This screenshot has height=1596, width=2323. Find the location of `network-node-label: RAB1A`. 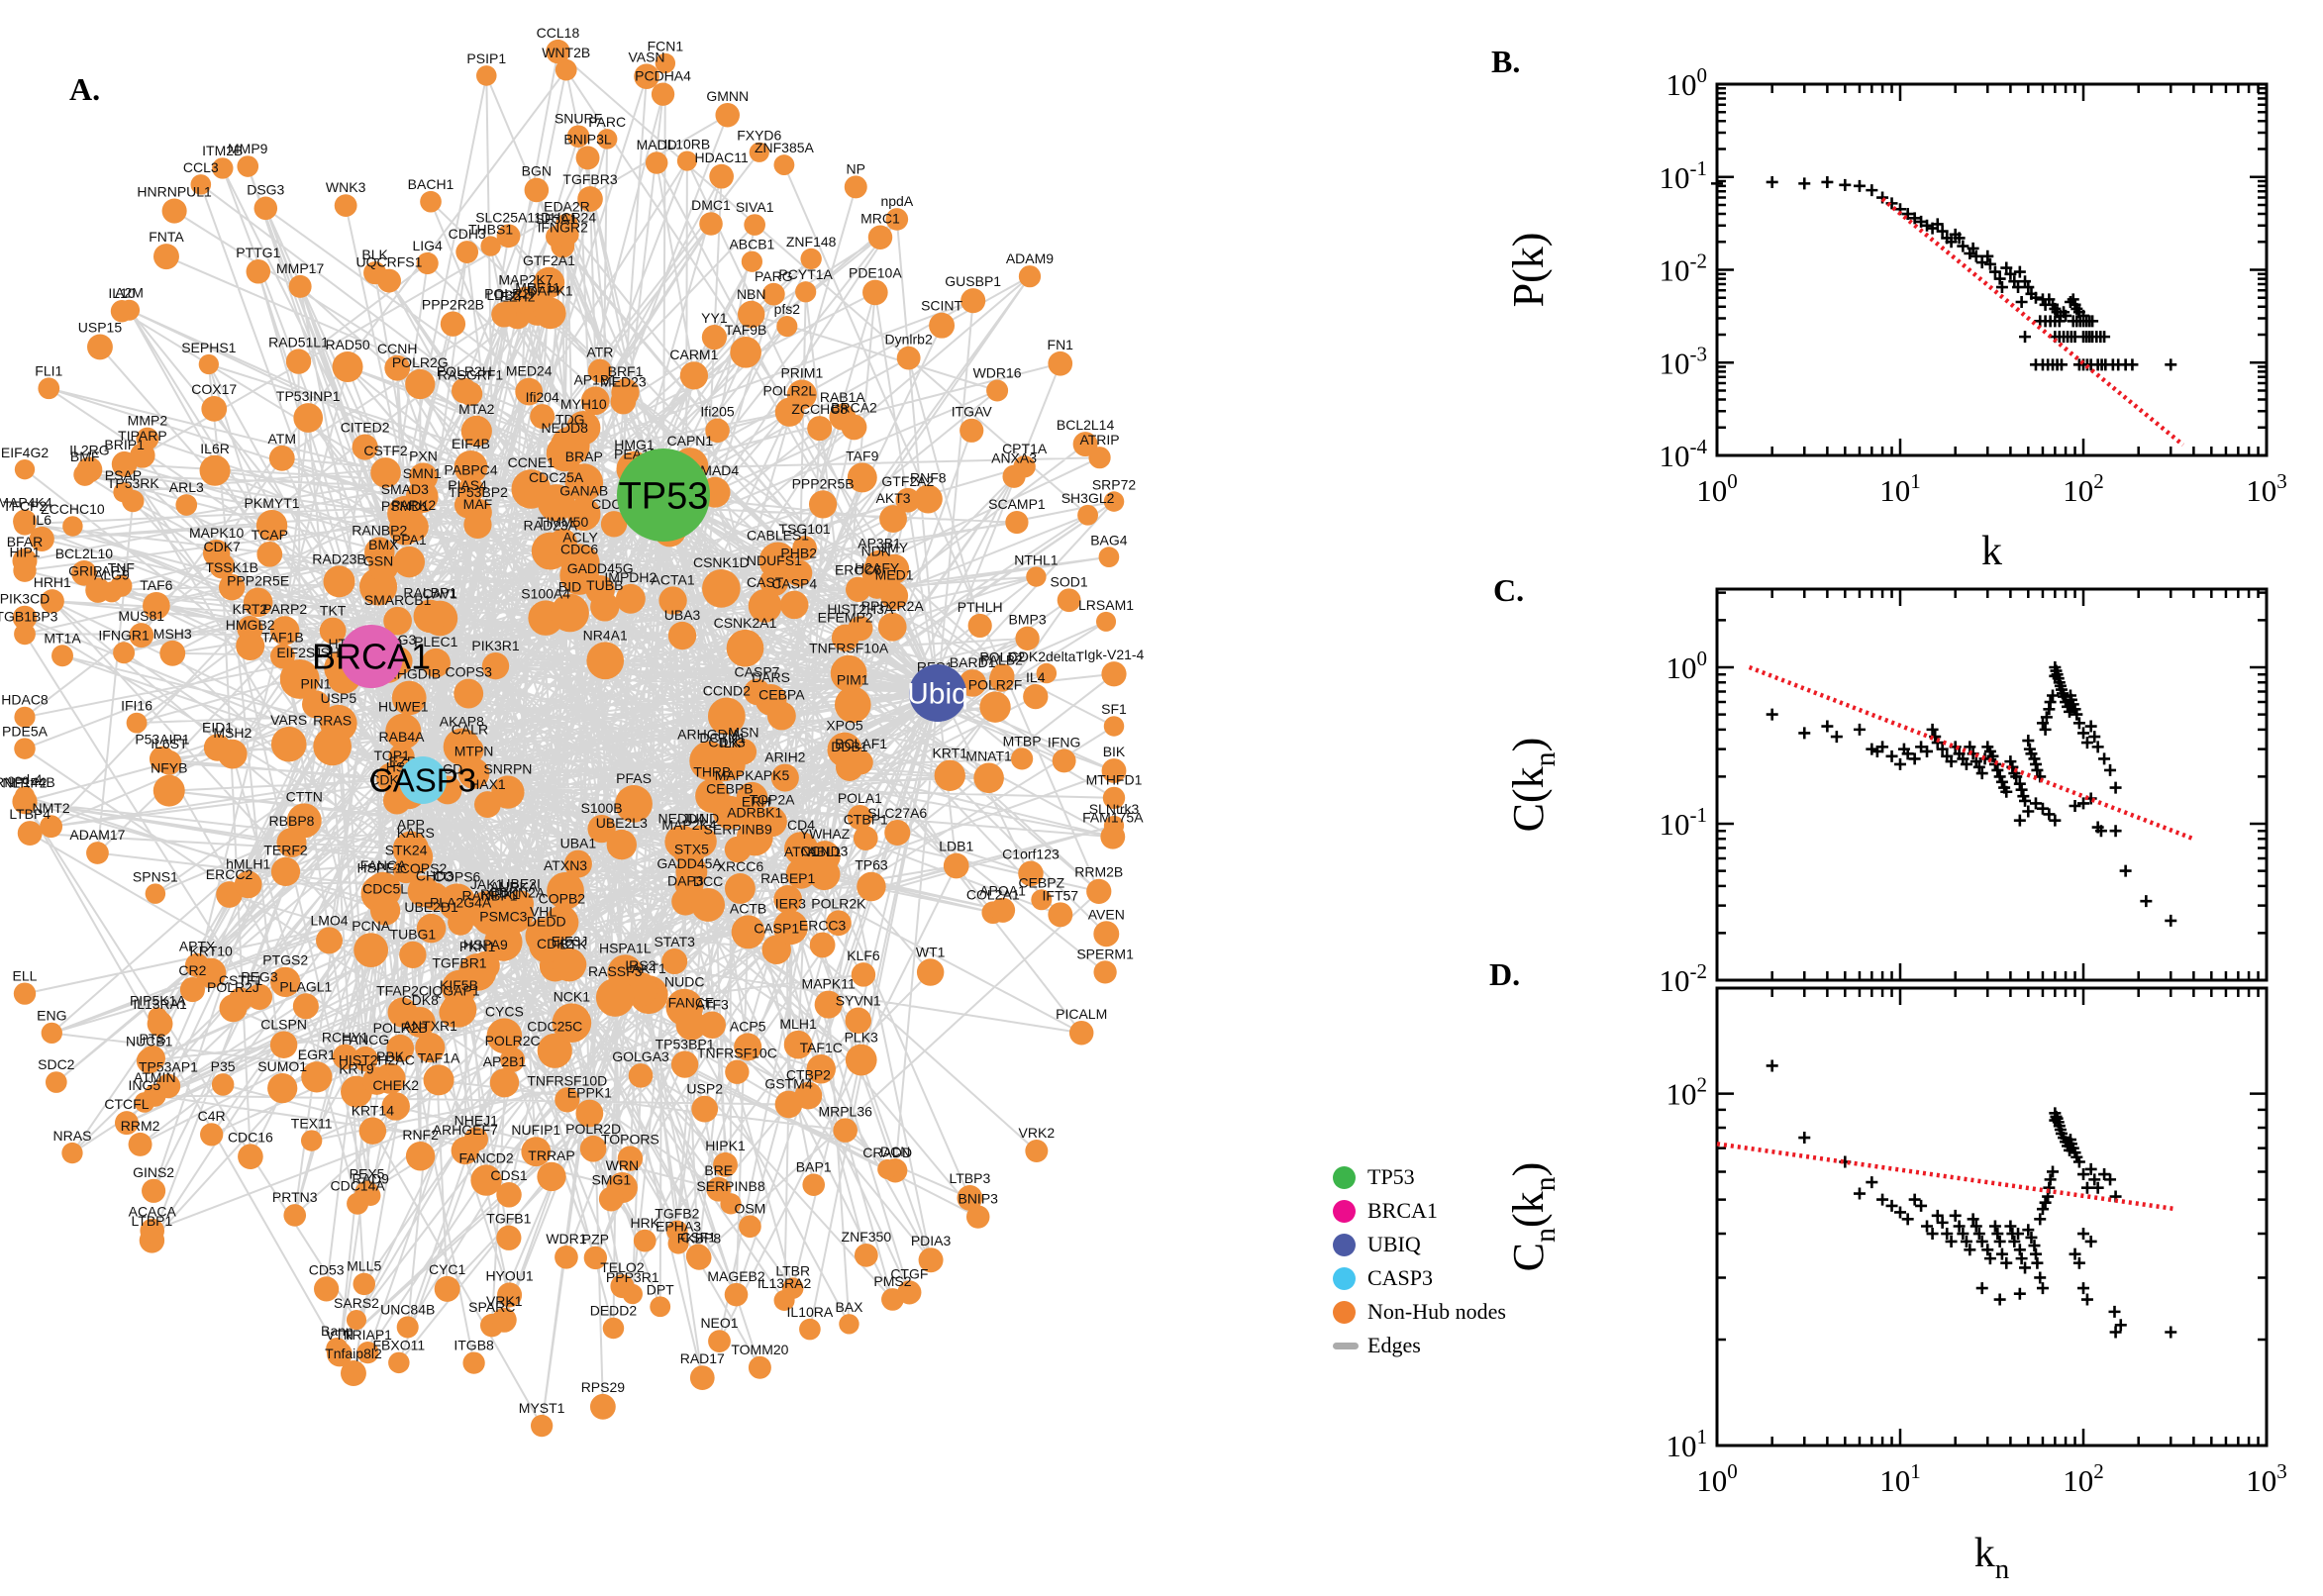

network-node-label: RAB1A is located at coordinates (843, 397).